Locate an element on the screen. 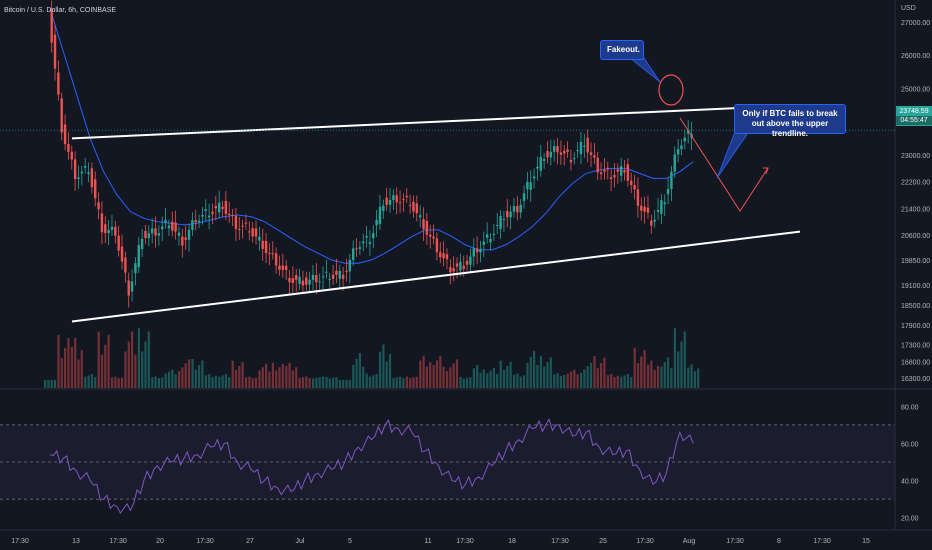 Image resolution: width=932 pixels, height=550 pixels. price-tick-label: 17900.00 is located at coordinates (915, 326).